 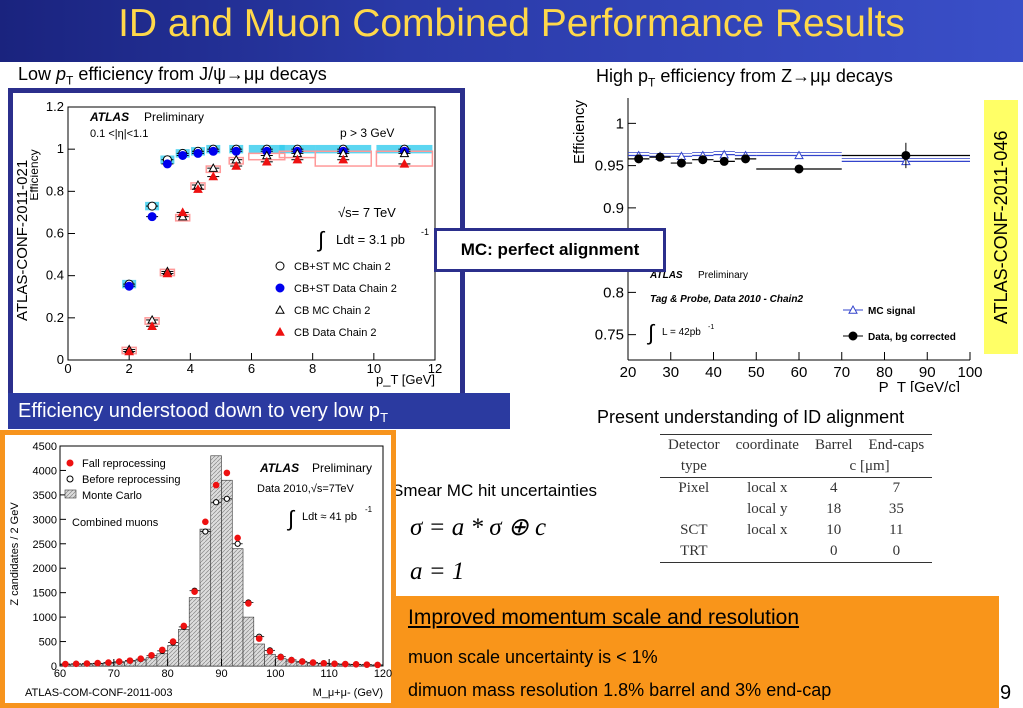 I want to click on formula-sigma: σ = a * σ ⊕ c, so click(x=478, y=527).